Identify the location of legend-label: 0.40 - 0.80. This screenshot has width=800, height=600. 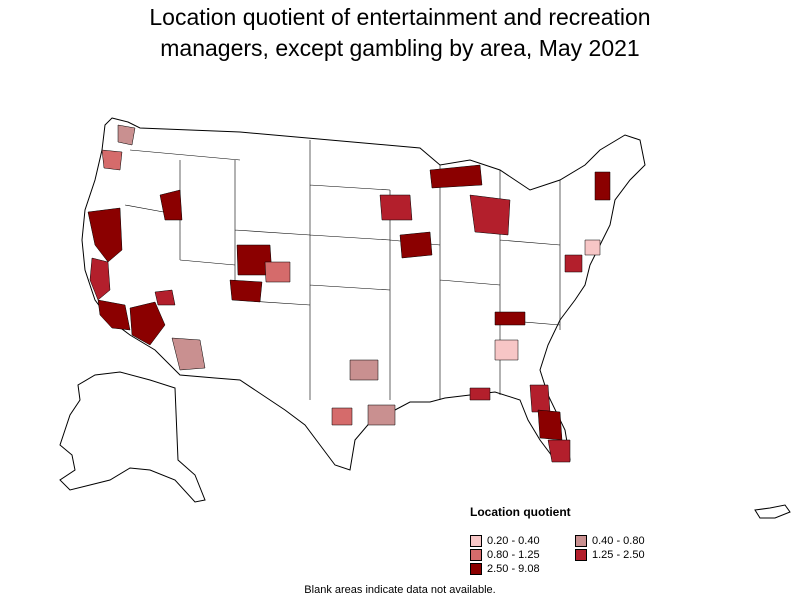
(618, 541).